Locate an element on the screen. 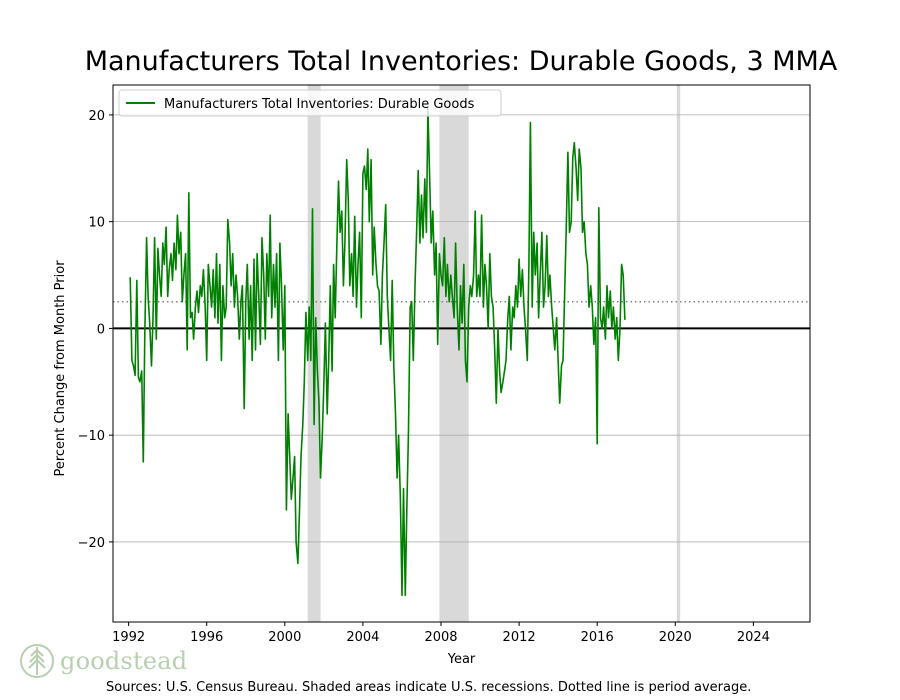 Image resolution: width=900 pixels, height=700 pixels. x-tick-label: 2008 is located at coordinates (440, 637).